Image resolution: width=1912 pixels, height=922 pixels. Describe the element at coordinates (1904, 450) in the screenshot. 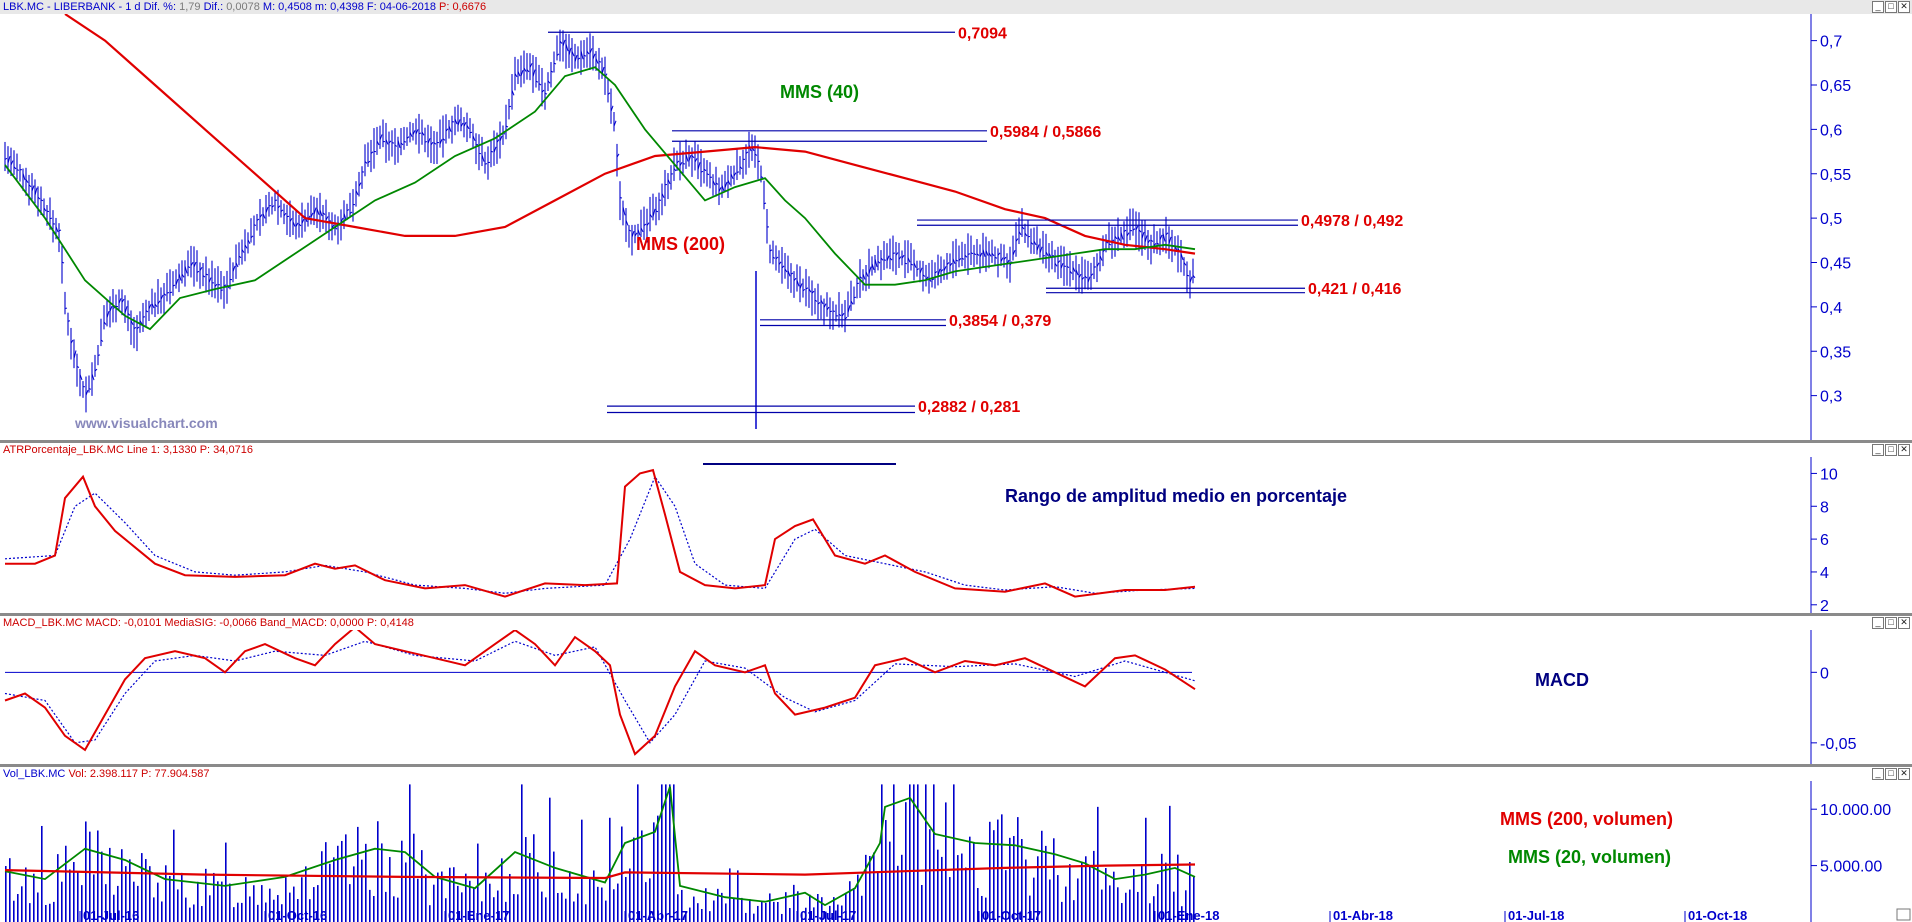

I see `atr-close-button: ✕` at that location.